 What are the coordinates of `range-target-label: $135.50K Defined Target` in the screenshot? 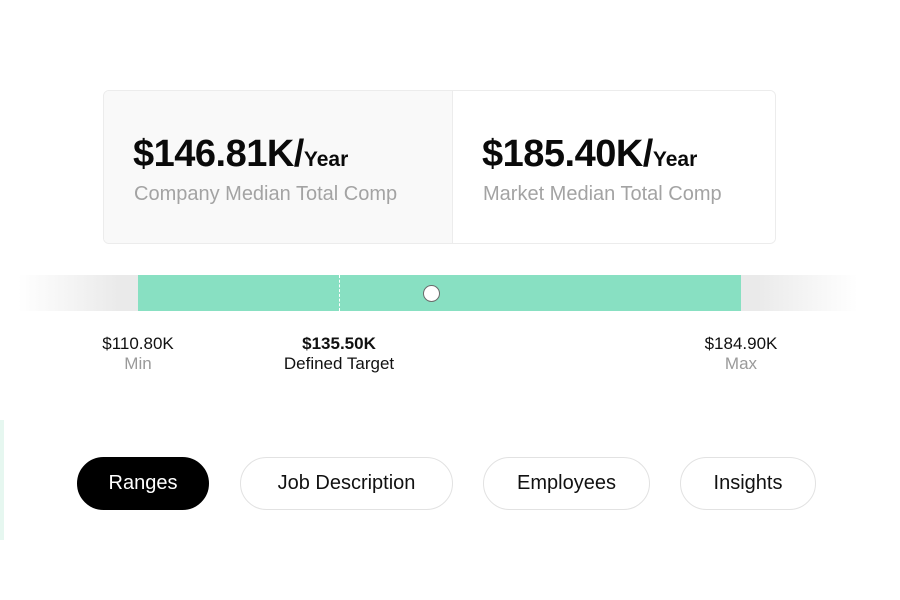 It's located at (339, 354).